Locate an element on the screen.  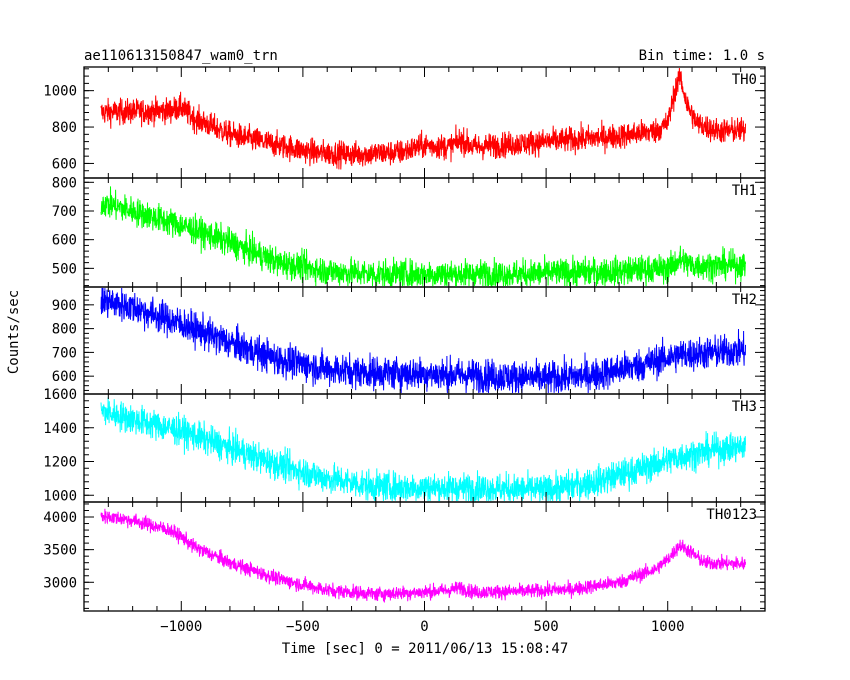
x-tick-label: 0 is located at coordinates (424, 627).